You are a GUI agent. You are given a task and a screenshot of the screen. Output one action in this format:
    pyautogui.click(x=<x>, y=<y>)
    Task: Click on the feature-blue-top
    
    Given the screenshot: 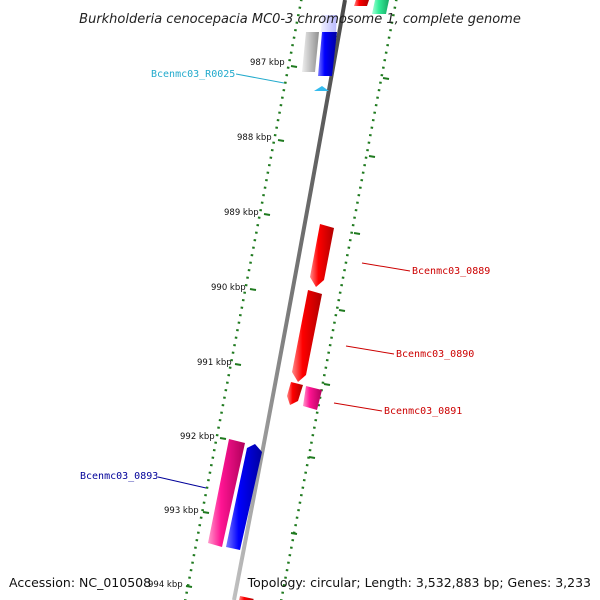 What is the action you would take?
    pyautogui.click(x=327, y=54)
    